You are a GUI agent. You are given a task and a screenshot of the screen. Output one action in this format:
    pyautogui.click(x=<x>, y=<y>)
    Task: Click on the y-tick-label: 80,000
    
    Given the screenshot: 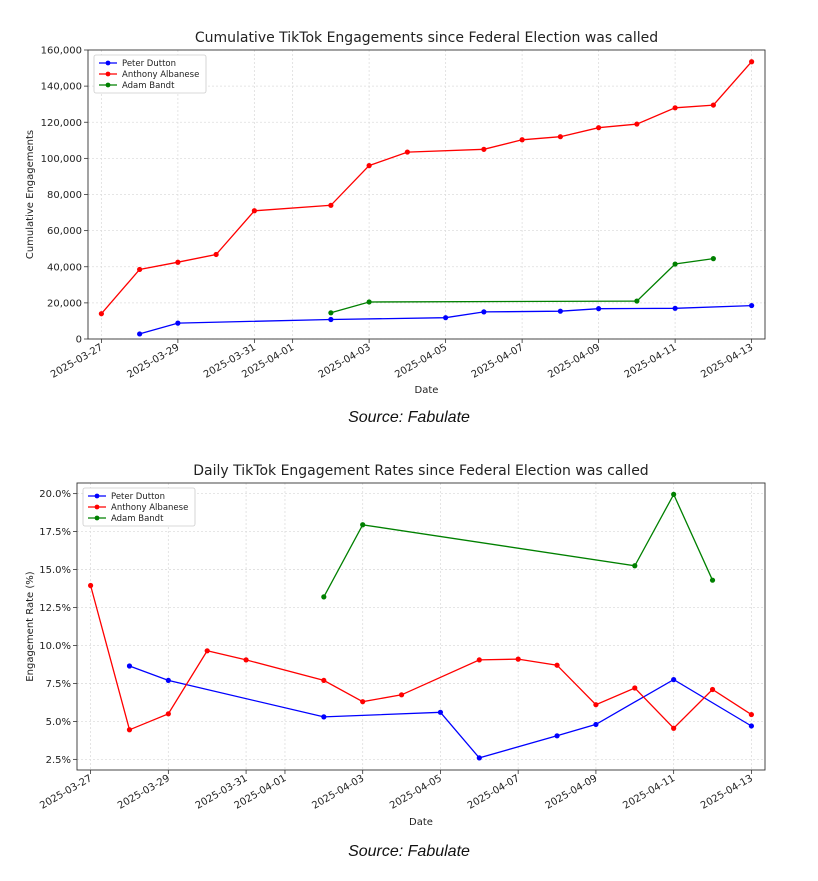 What is the action you would take?
    pyautogui.click(x=64, y=195)
    